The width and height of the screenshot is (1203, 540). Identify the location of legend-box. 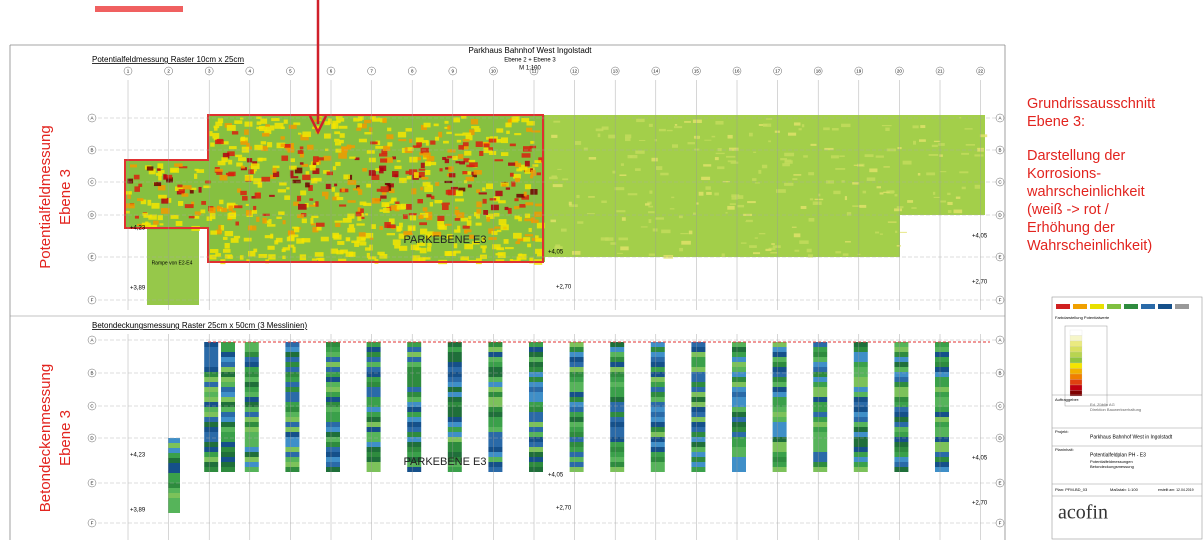
(1086, 366).